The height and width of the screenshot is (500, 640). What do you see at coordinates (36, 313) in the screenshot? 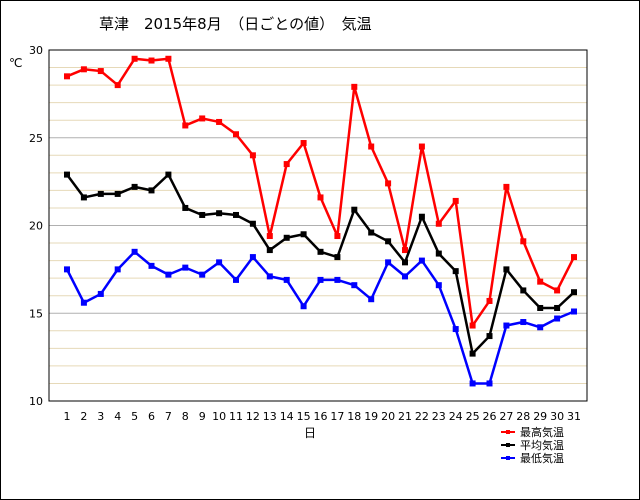
I see `y-tick-label: 15` at bounding box center [36, 313].